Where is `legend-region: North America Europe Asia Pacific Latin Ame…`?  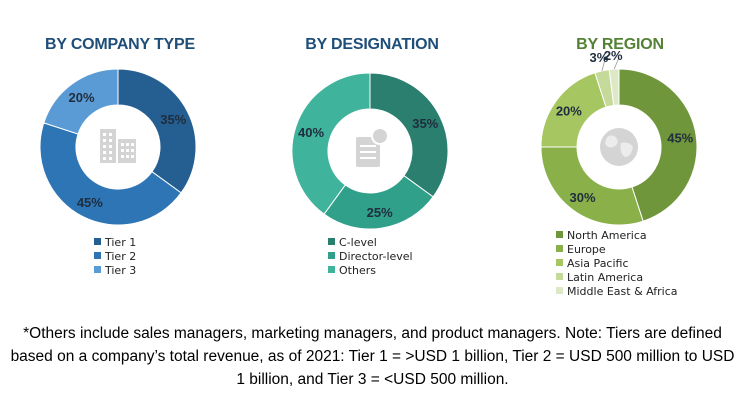 legend-region: North America Europe Asia Pacific Latin Ame… is located at coordinates (617, 264).